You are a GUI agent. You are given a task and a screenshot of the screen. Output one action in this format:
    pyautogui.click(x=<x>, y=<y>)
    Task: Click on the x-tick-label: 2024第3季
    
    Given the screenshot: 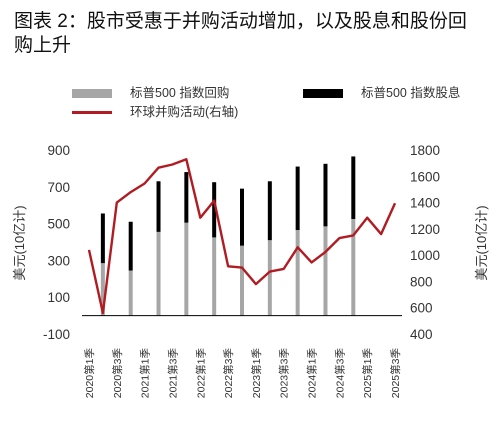 What is the action you would take?
    pyautogui.click(x=339, y=373)
    